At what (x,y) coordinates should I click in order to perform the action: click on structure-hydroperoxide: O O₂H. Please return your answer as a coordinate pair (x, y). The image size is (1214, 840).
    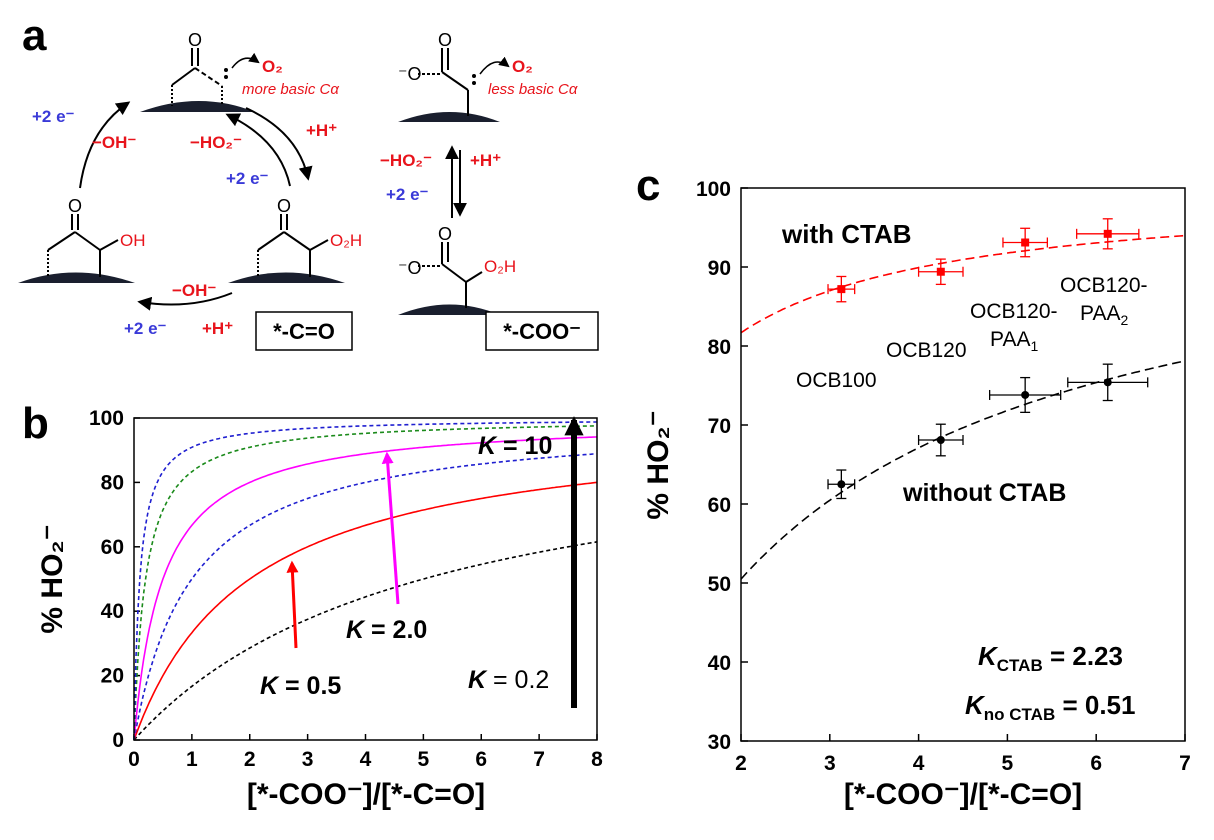
    Looking at the image, I should click on (295, 239).